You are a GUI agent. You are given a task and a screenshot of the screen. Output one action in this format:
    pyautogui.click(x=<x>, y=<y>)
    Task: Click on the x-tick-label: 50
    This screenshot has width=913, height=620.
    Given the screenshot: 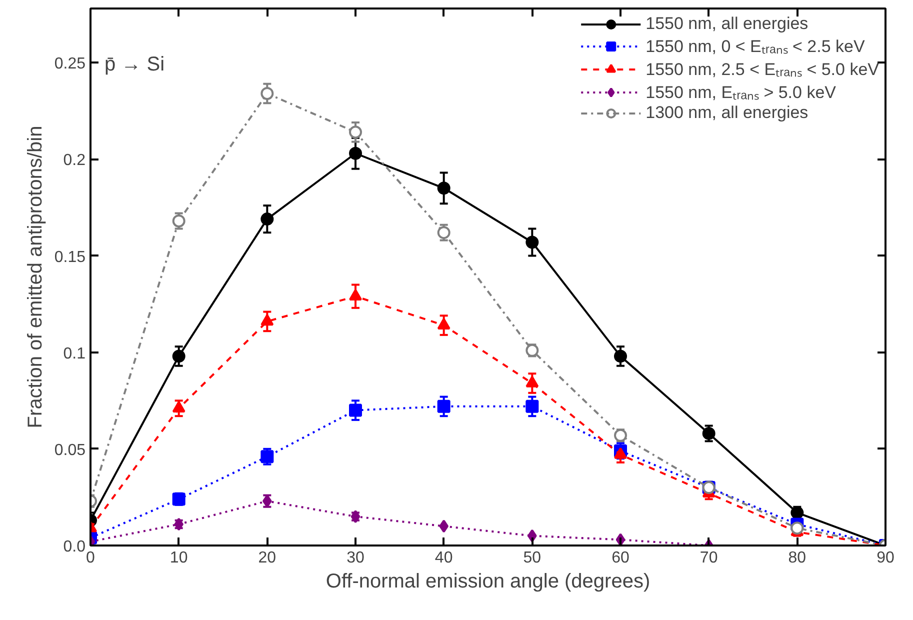 What is the action you would take?
    pyautogui.click(x=532, y=558)
    